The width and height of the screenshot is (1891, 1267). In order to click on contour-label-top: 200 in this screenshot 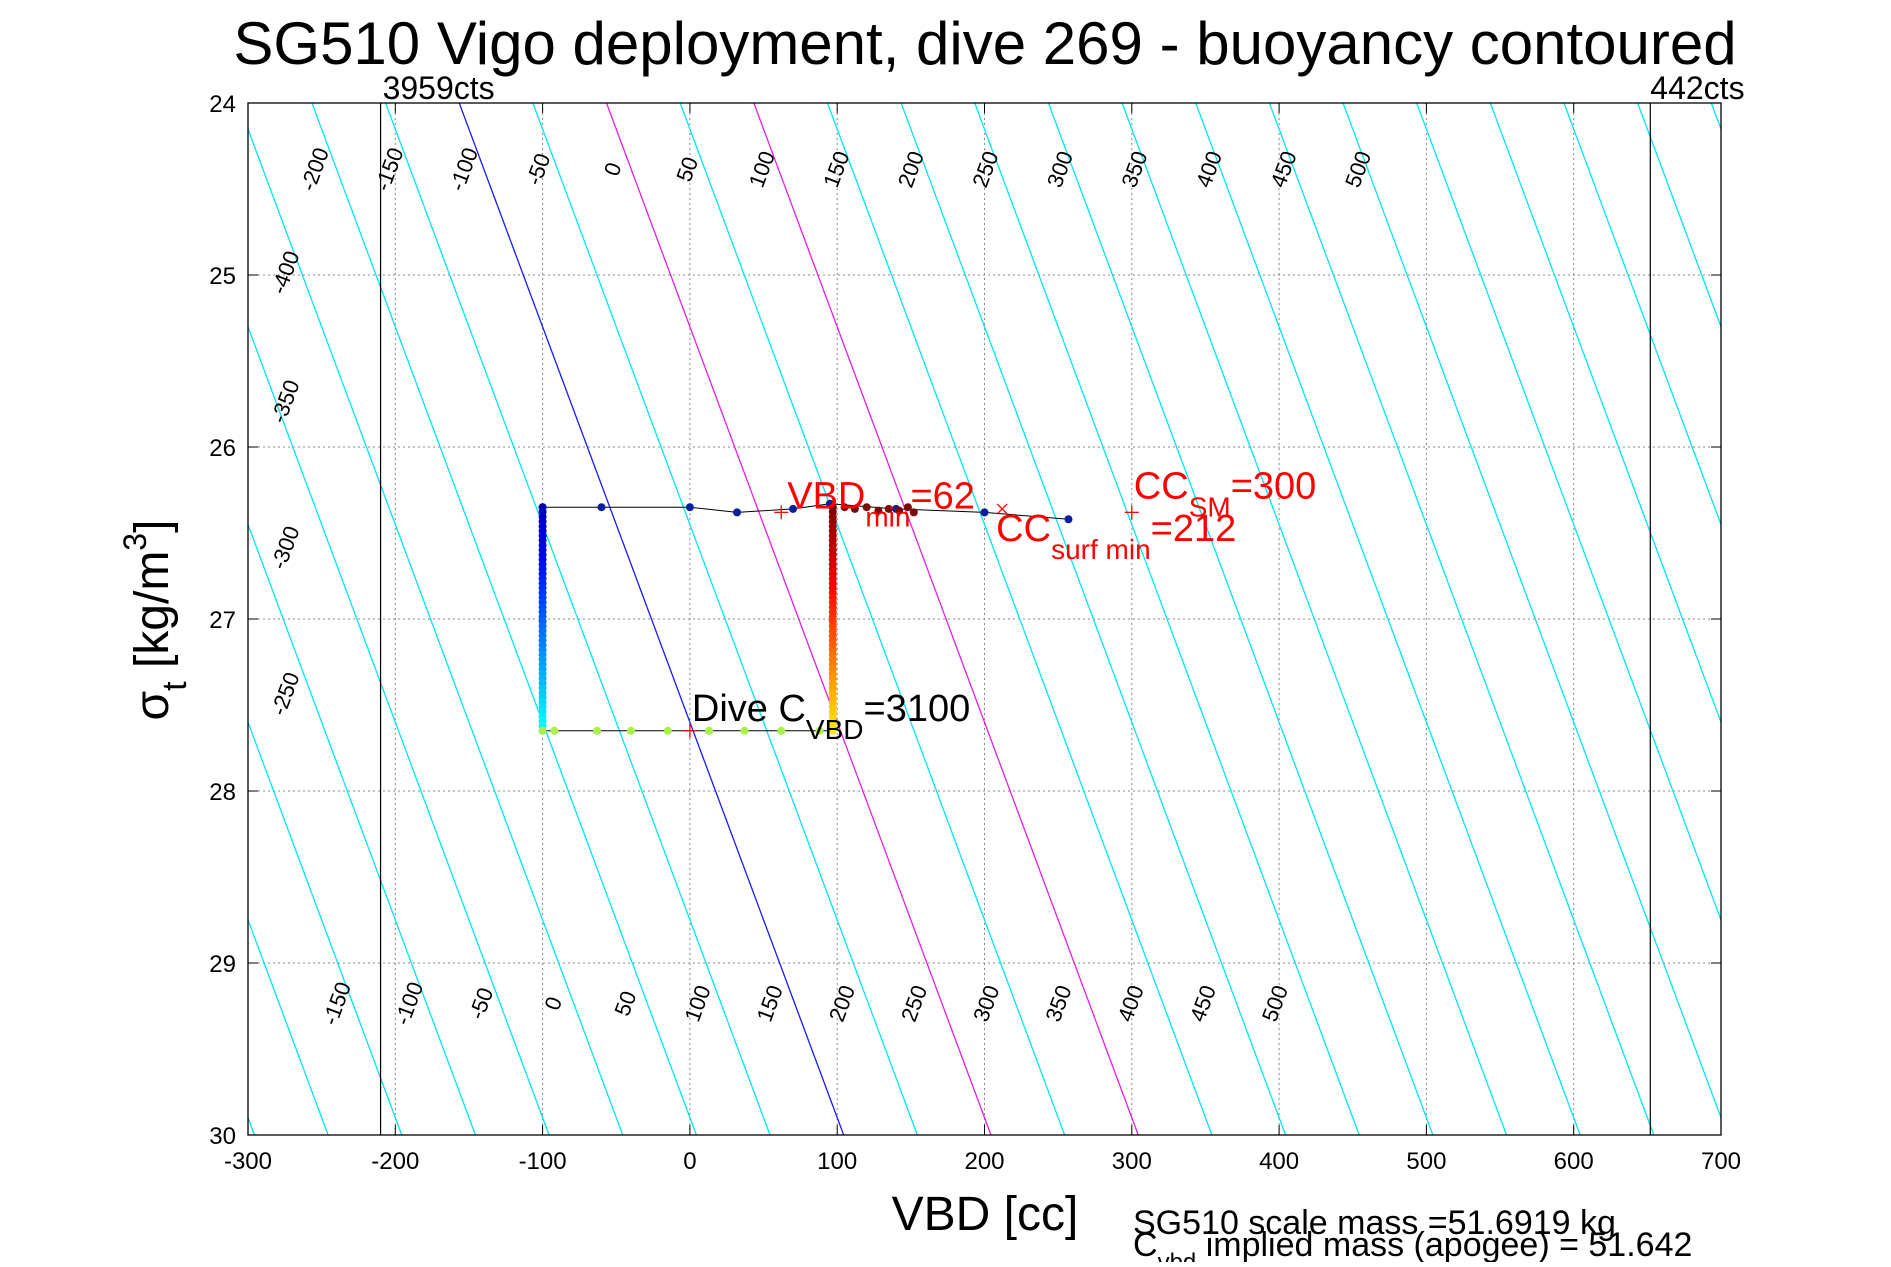, I will do `click(911, 169)`.